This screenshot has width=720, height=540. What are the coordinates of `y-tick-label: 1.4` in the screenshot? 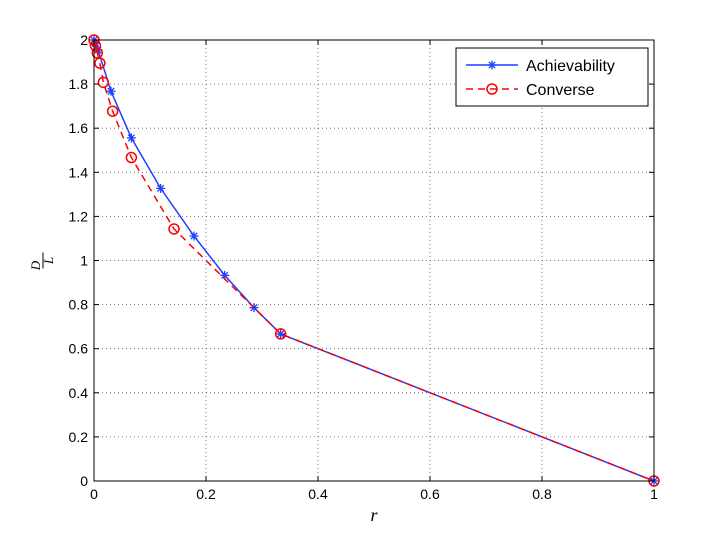 It's located at (79, 172).